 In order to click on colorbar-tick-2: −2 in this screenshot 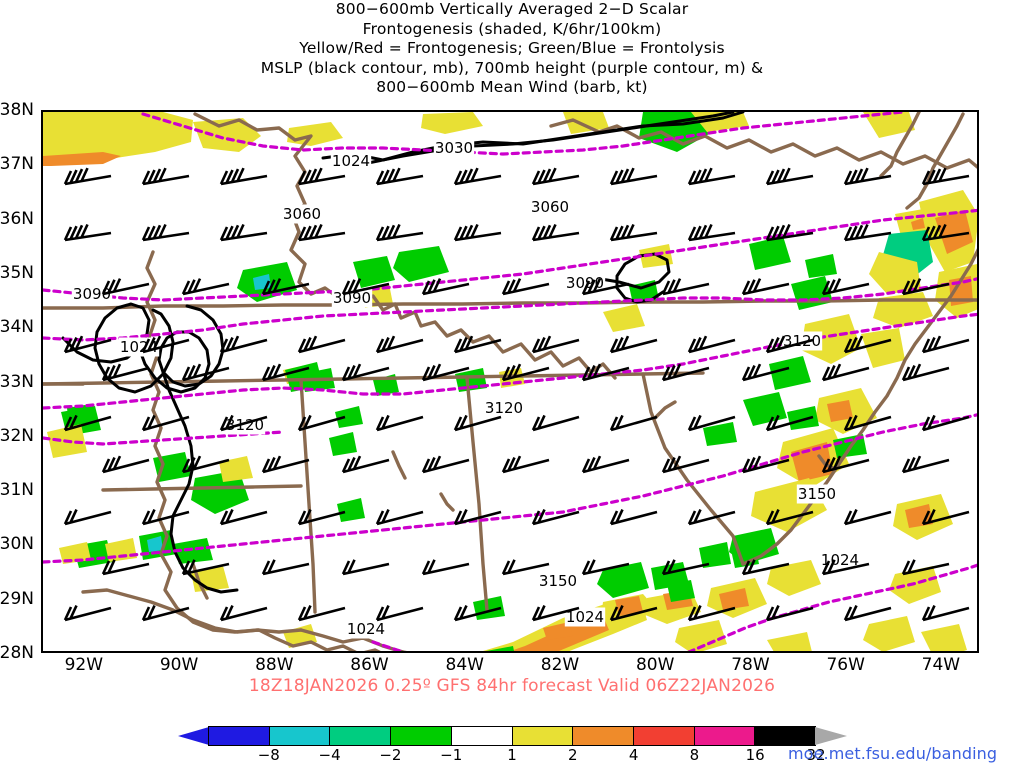, I will do `click(390, 755)`.